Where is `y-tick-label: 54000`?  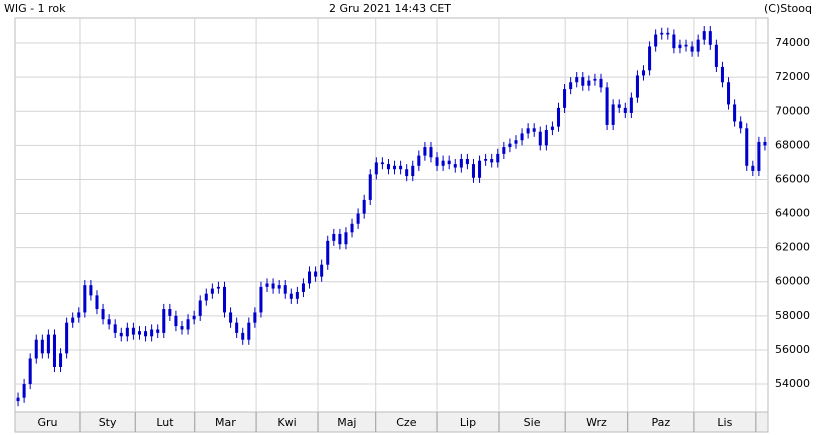
y-tick-label: 54000 is located at coordinates (792, 383).